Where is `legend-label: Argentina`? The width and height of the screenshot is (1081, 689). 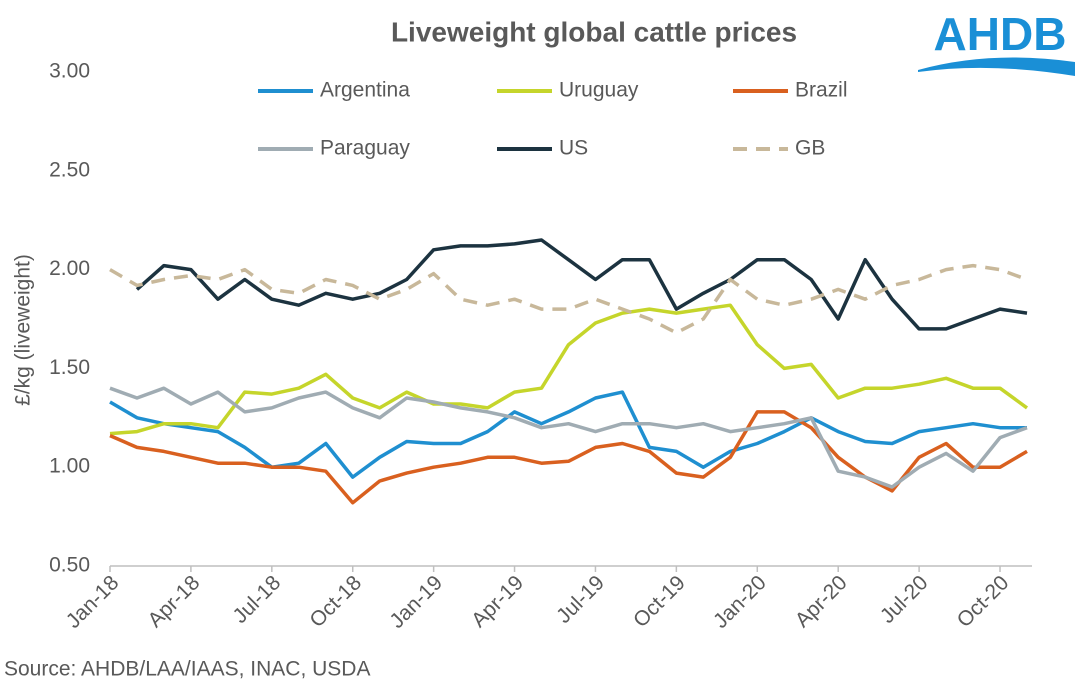 legend-label: Argentina is located at coordinates (365, 90).